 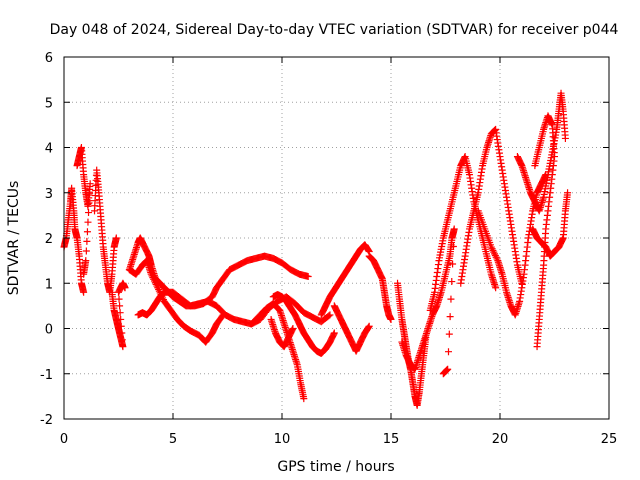 I want to click on series-track-f, so click(x=176, y=301).